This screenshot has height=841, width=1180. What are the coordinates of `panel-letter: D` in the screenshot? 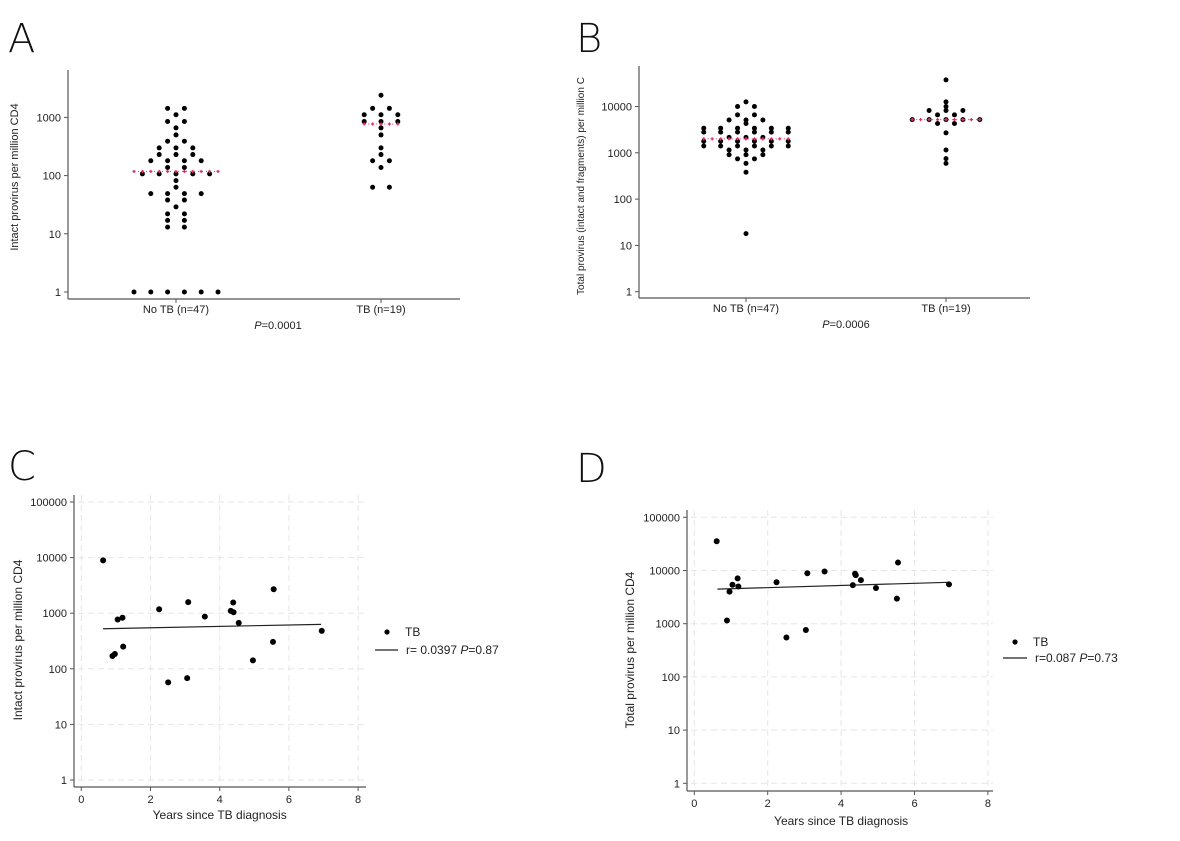 It's located at (591, 469).